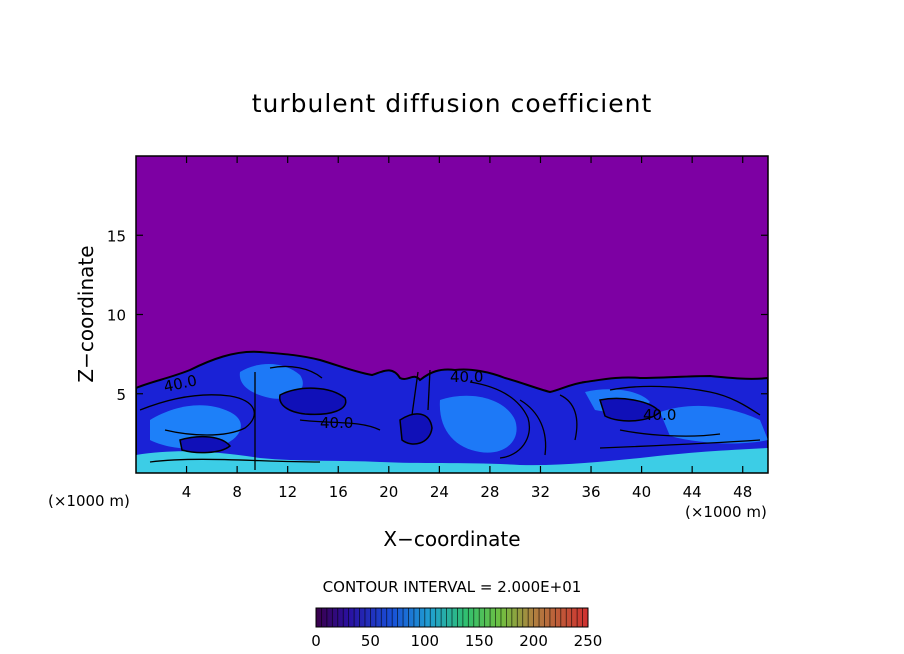 This screenshot has height=654, width=904. I want to click on y-tick-label: 5, so click(121, 395).